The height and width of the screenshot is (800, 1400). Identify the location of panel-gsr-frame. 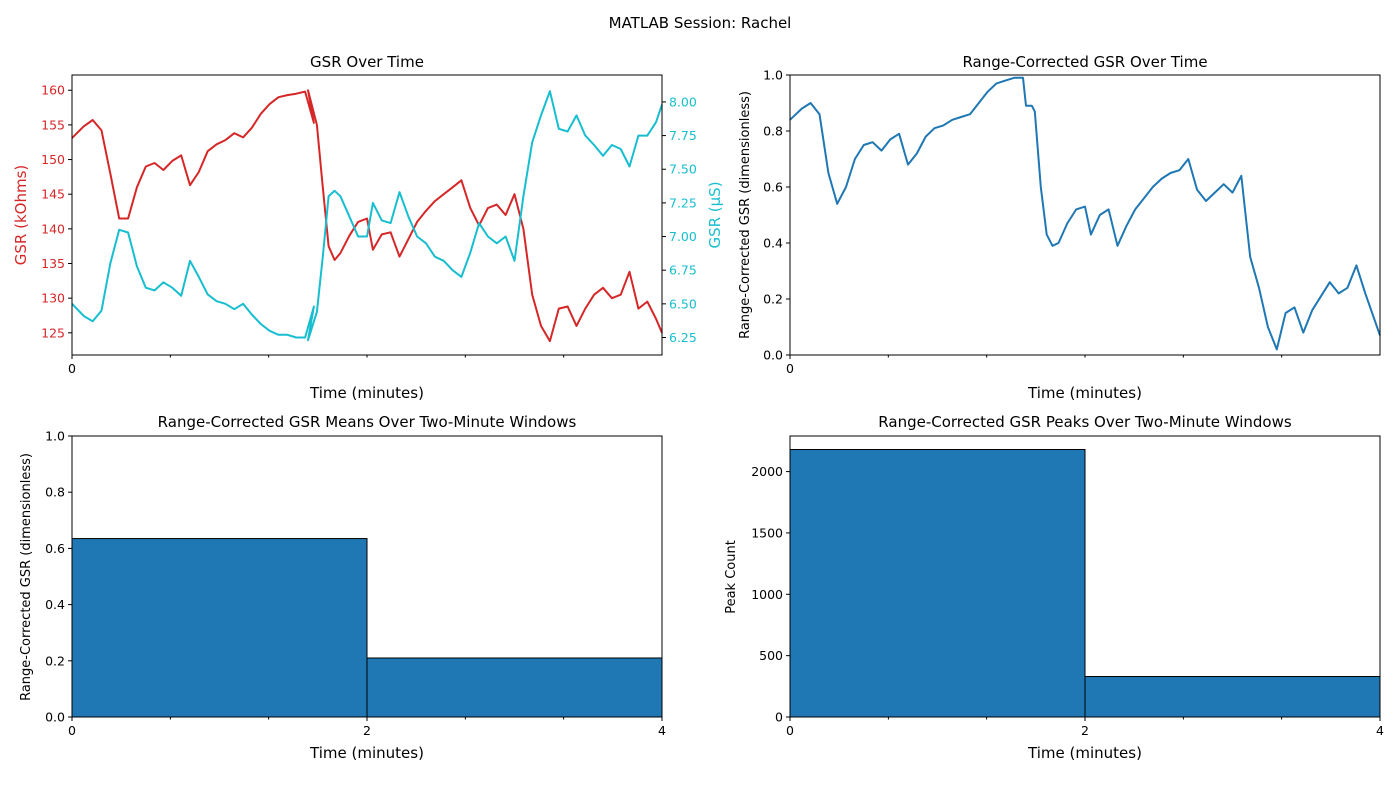
(367, 215).